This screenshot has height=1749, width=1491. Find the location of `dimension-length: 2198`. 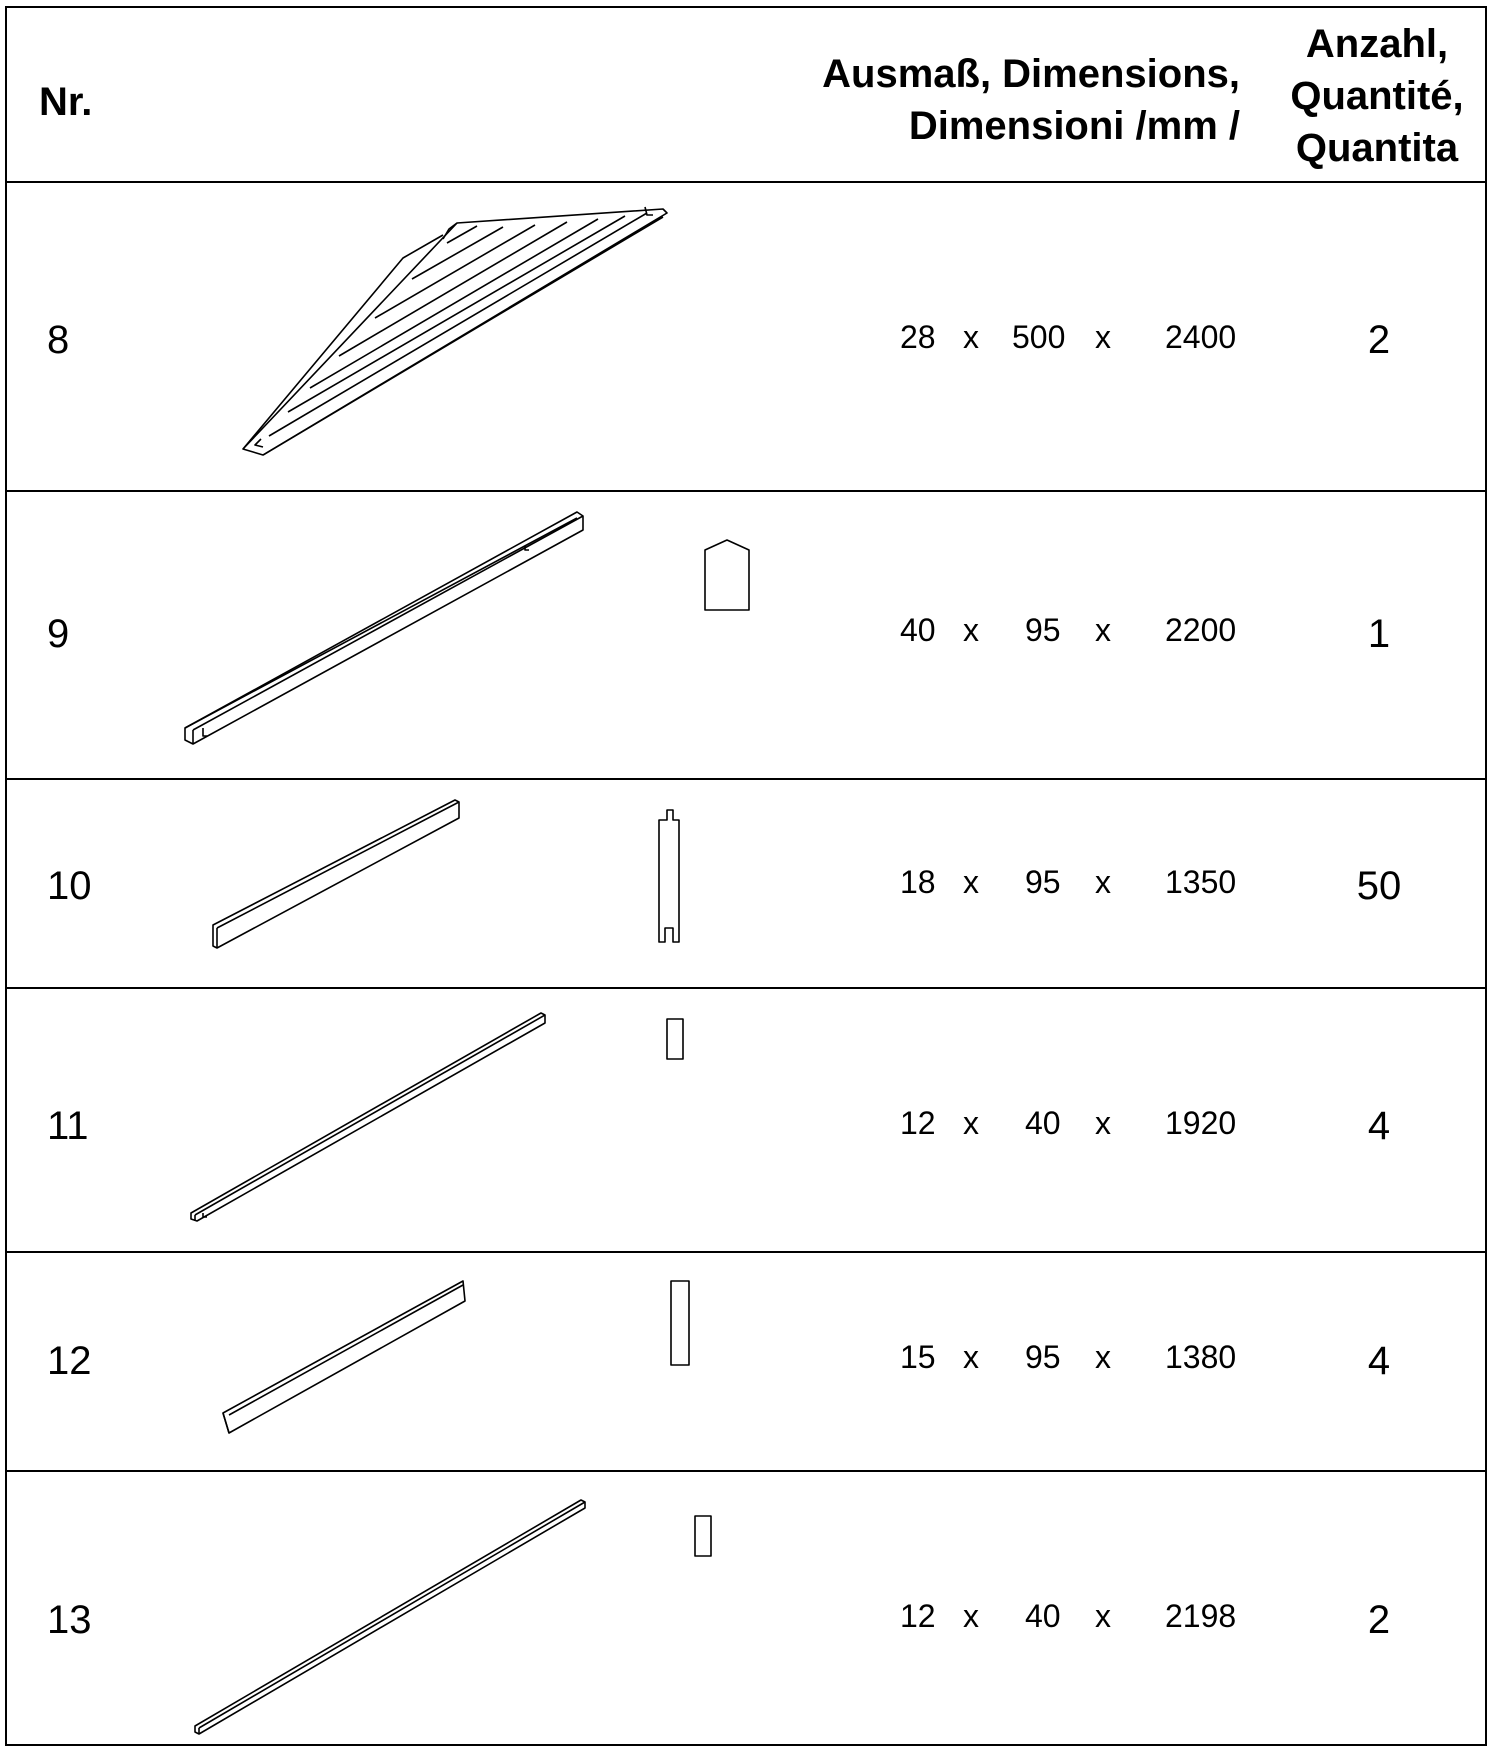

dimension-length: 2198 is located at coordinates (1201, 1616).